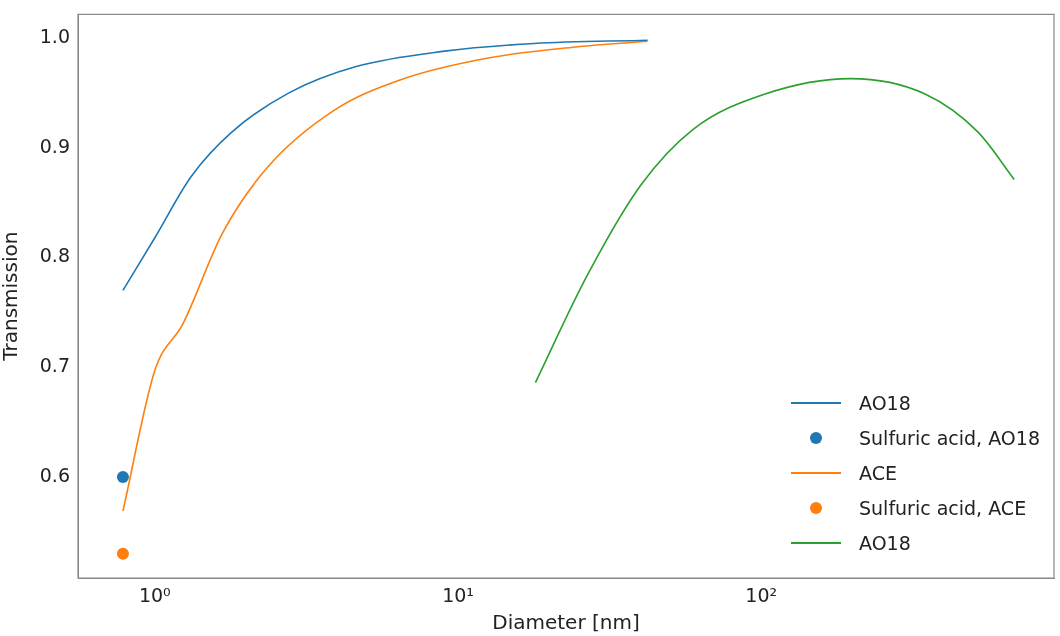 The image size is (1060, 636). Describe the element at coordinates (54, 255) in the screenshot. I see `y-tick-label: 0.8` at that location.